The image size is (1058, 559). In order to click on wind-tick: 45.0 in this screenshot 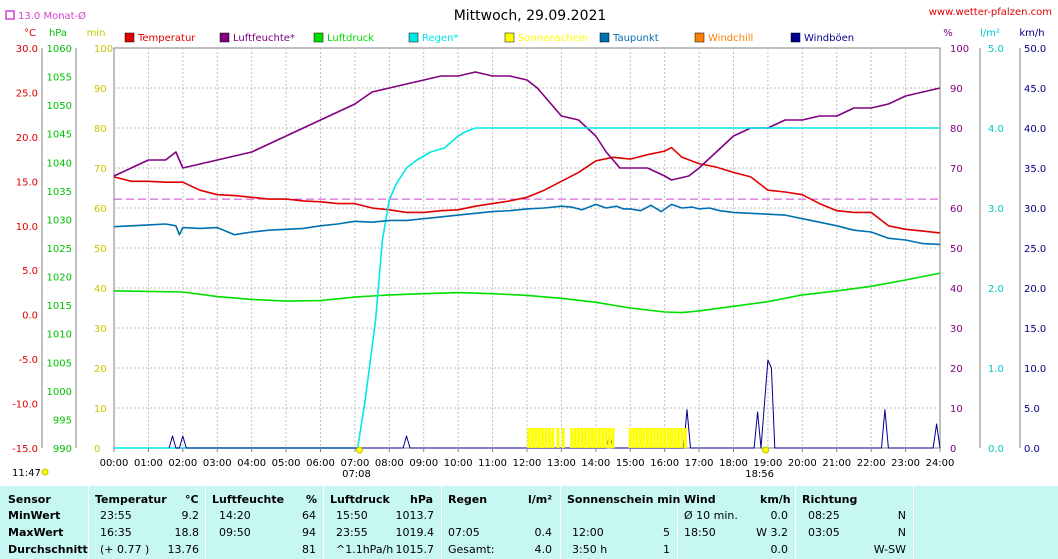, I will do `click(1035, 89)`.